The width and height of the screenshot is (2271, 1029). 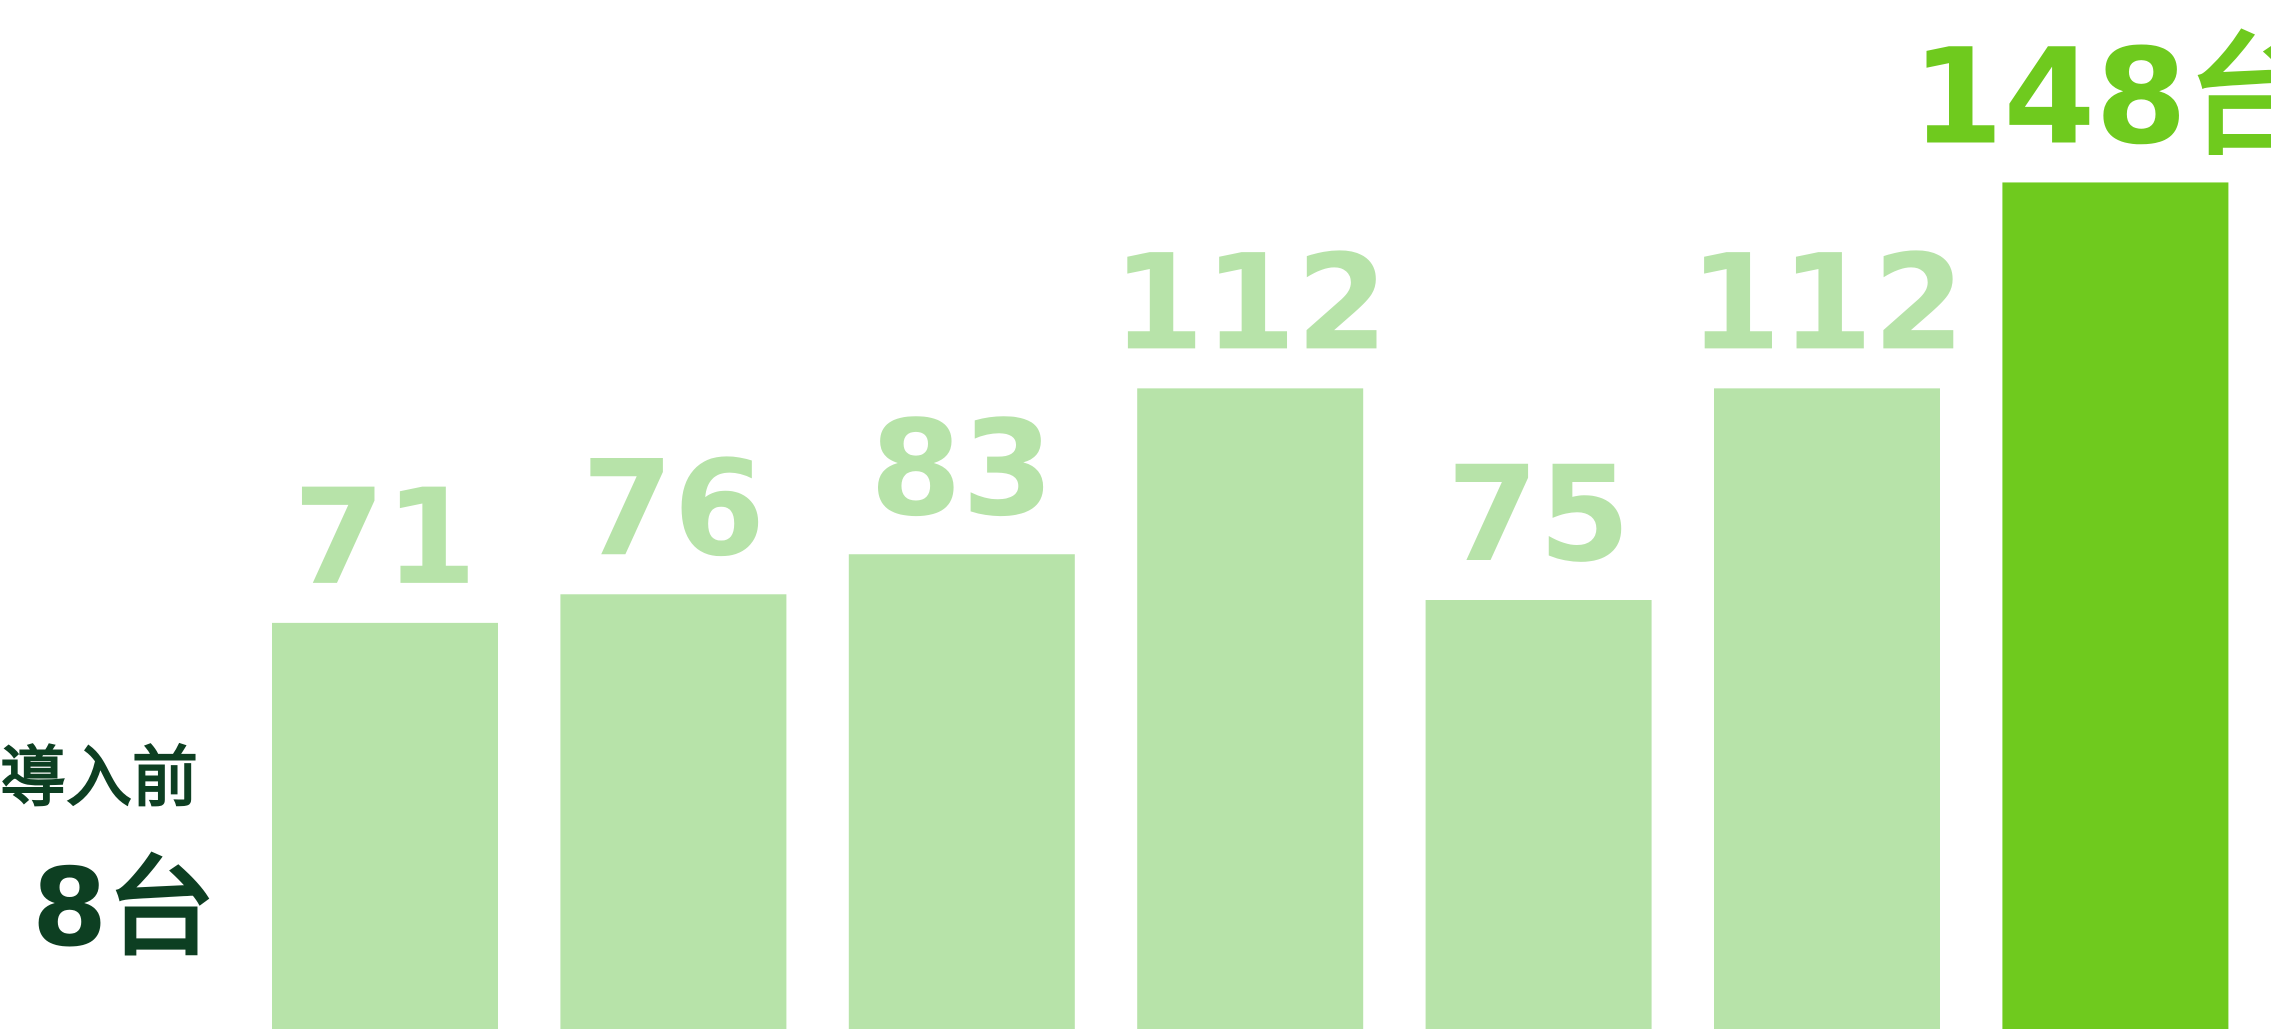 I want to click on value-label: 83, so click(x=962, y=469).